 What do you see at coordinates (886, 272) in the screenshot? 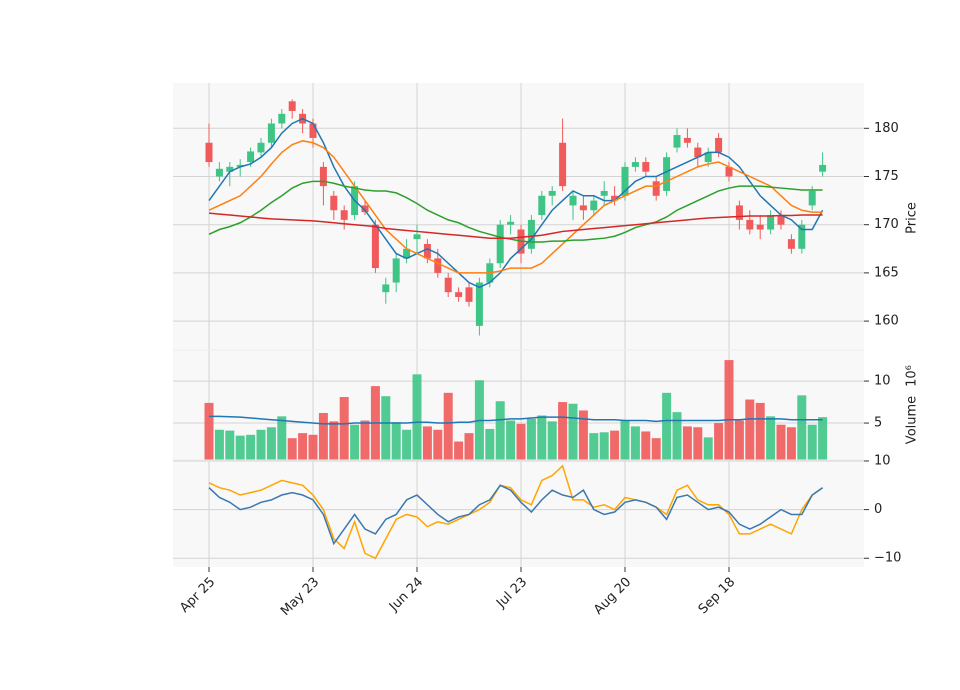
I see `y-tick-label: 165` at bounding box center [886, 272].